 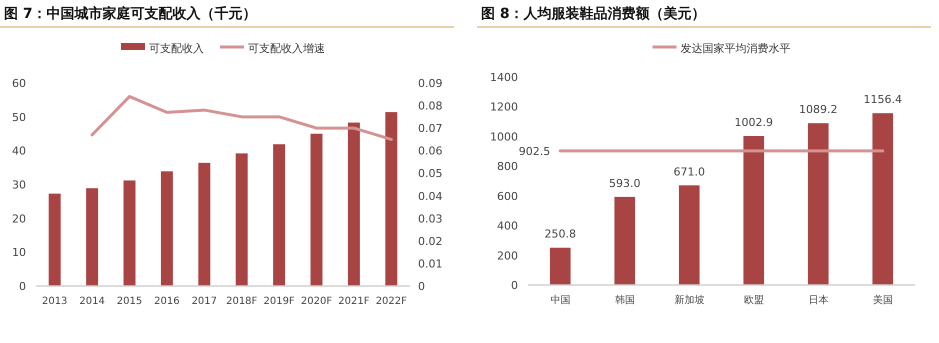 What do you see at coordinates (430, 241) in the screenshot?
I see `y2-tick-label: 0.02` at bounding box center [430, 241].